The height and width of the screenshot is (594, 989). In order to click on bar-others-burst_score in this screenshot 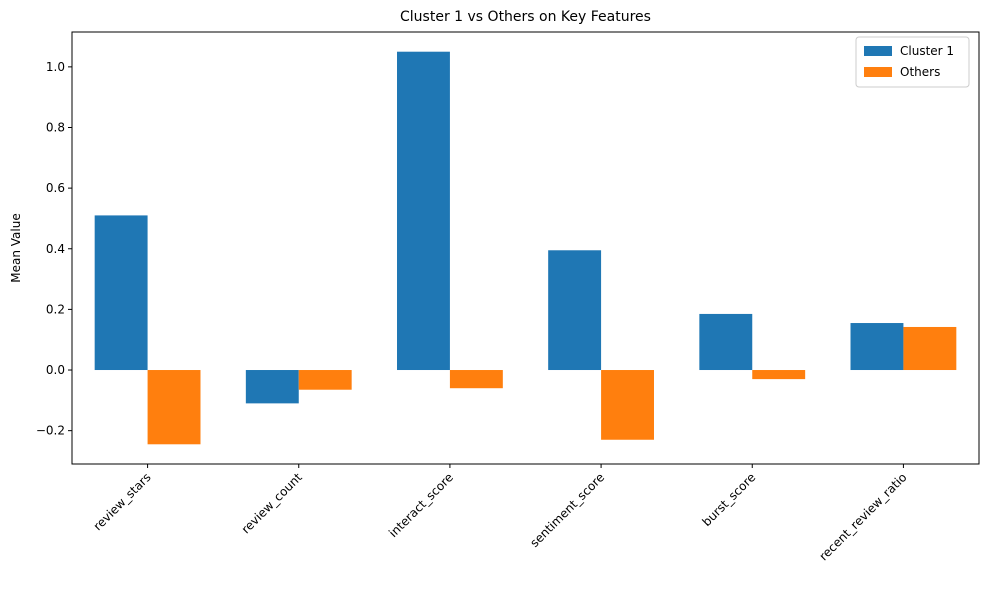, I will do `click(779, 375)`.